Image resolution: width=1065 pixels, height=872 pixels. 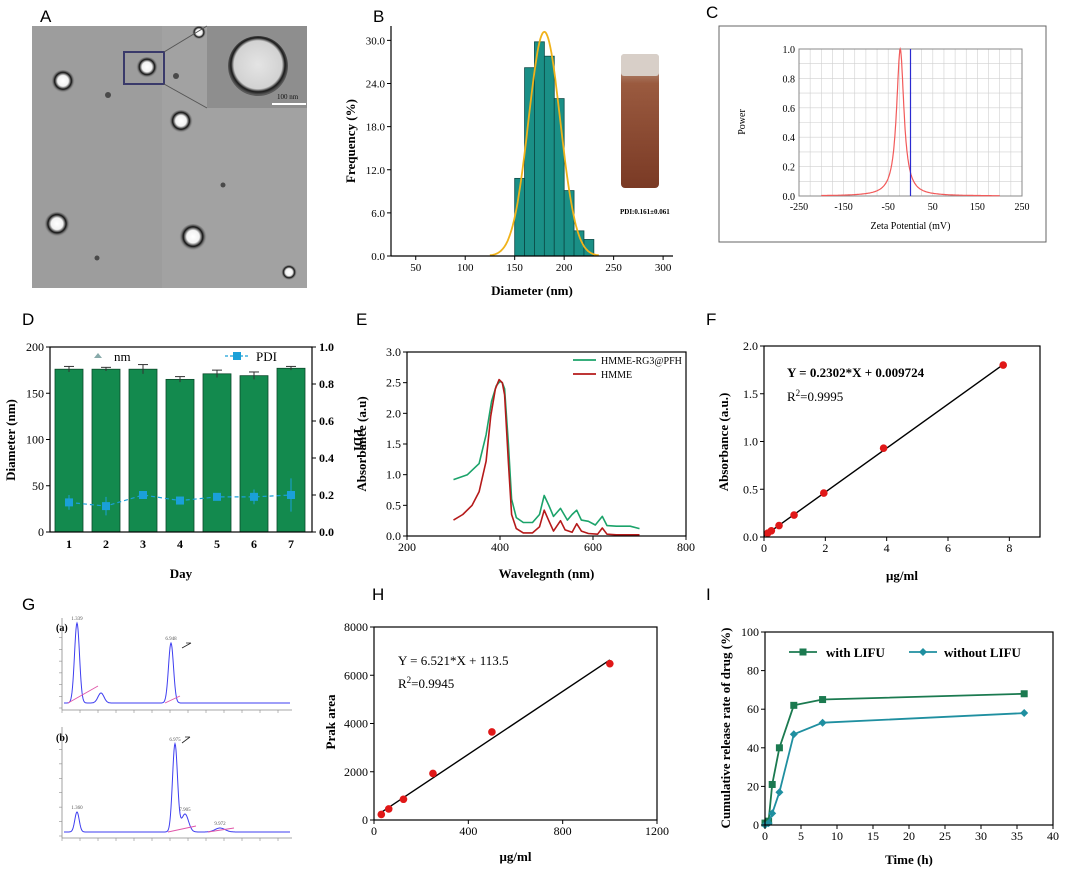 I want to click on h-y-tick-label: 0, so click(x=365, y=820).